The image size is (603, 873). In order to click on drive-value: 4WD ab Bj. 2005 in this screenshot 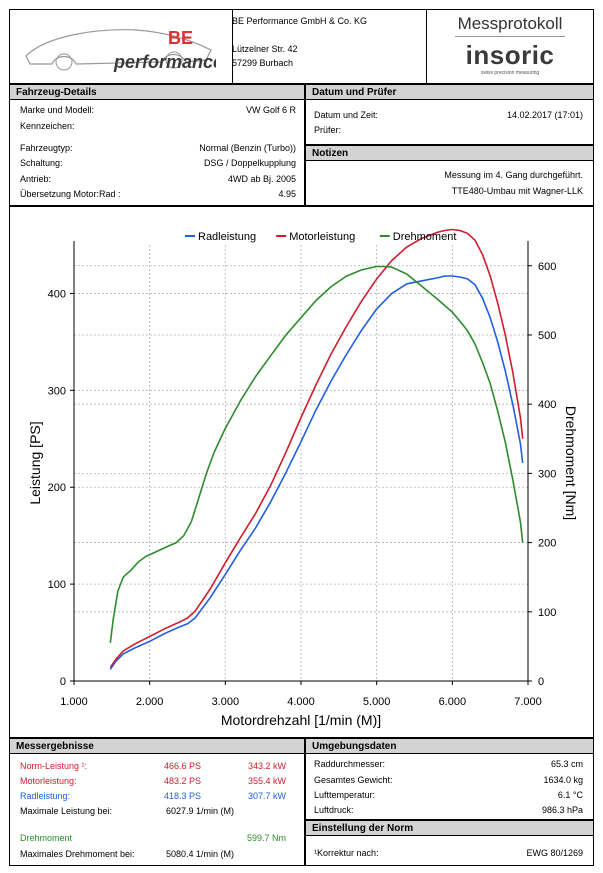, I will do `click(261, 179)`.